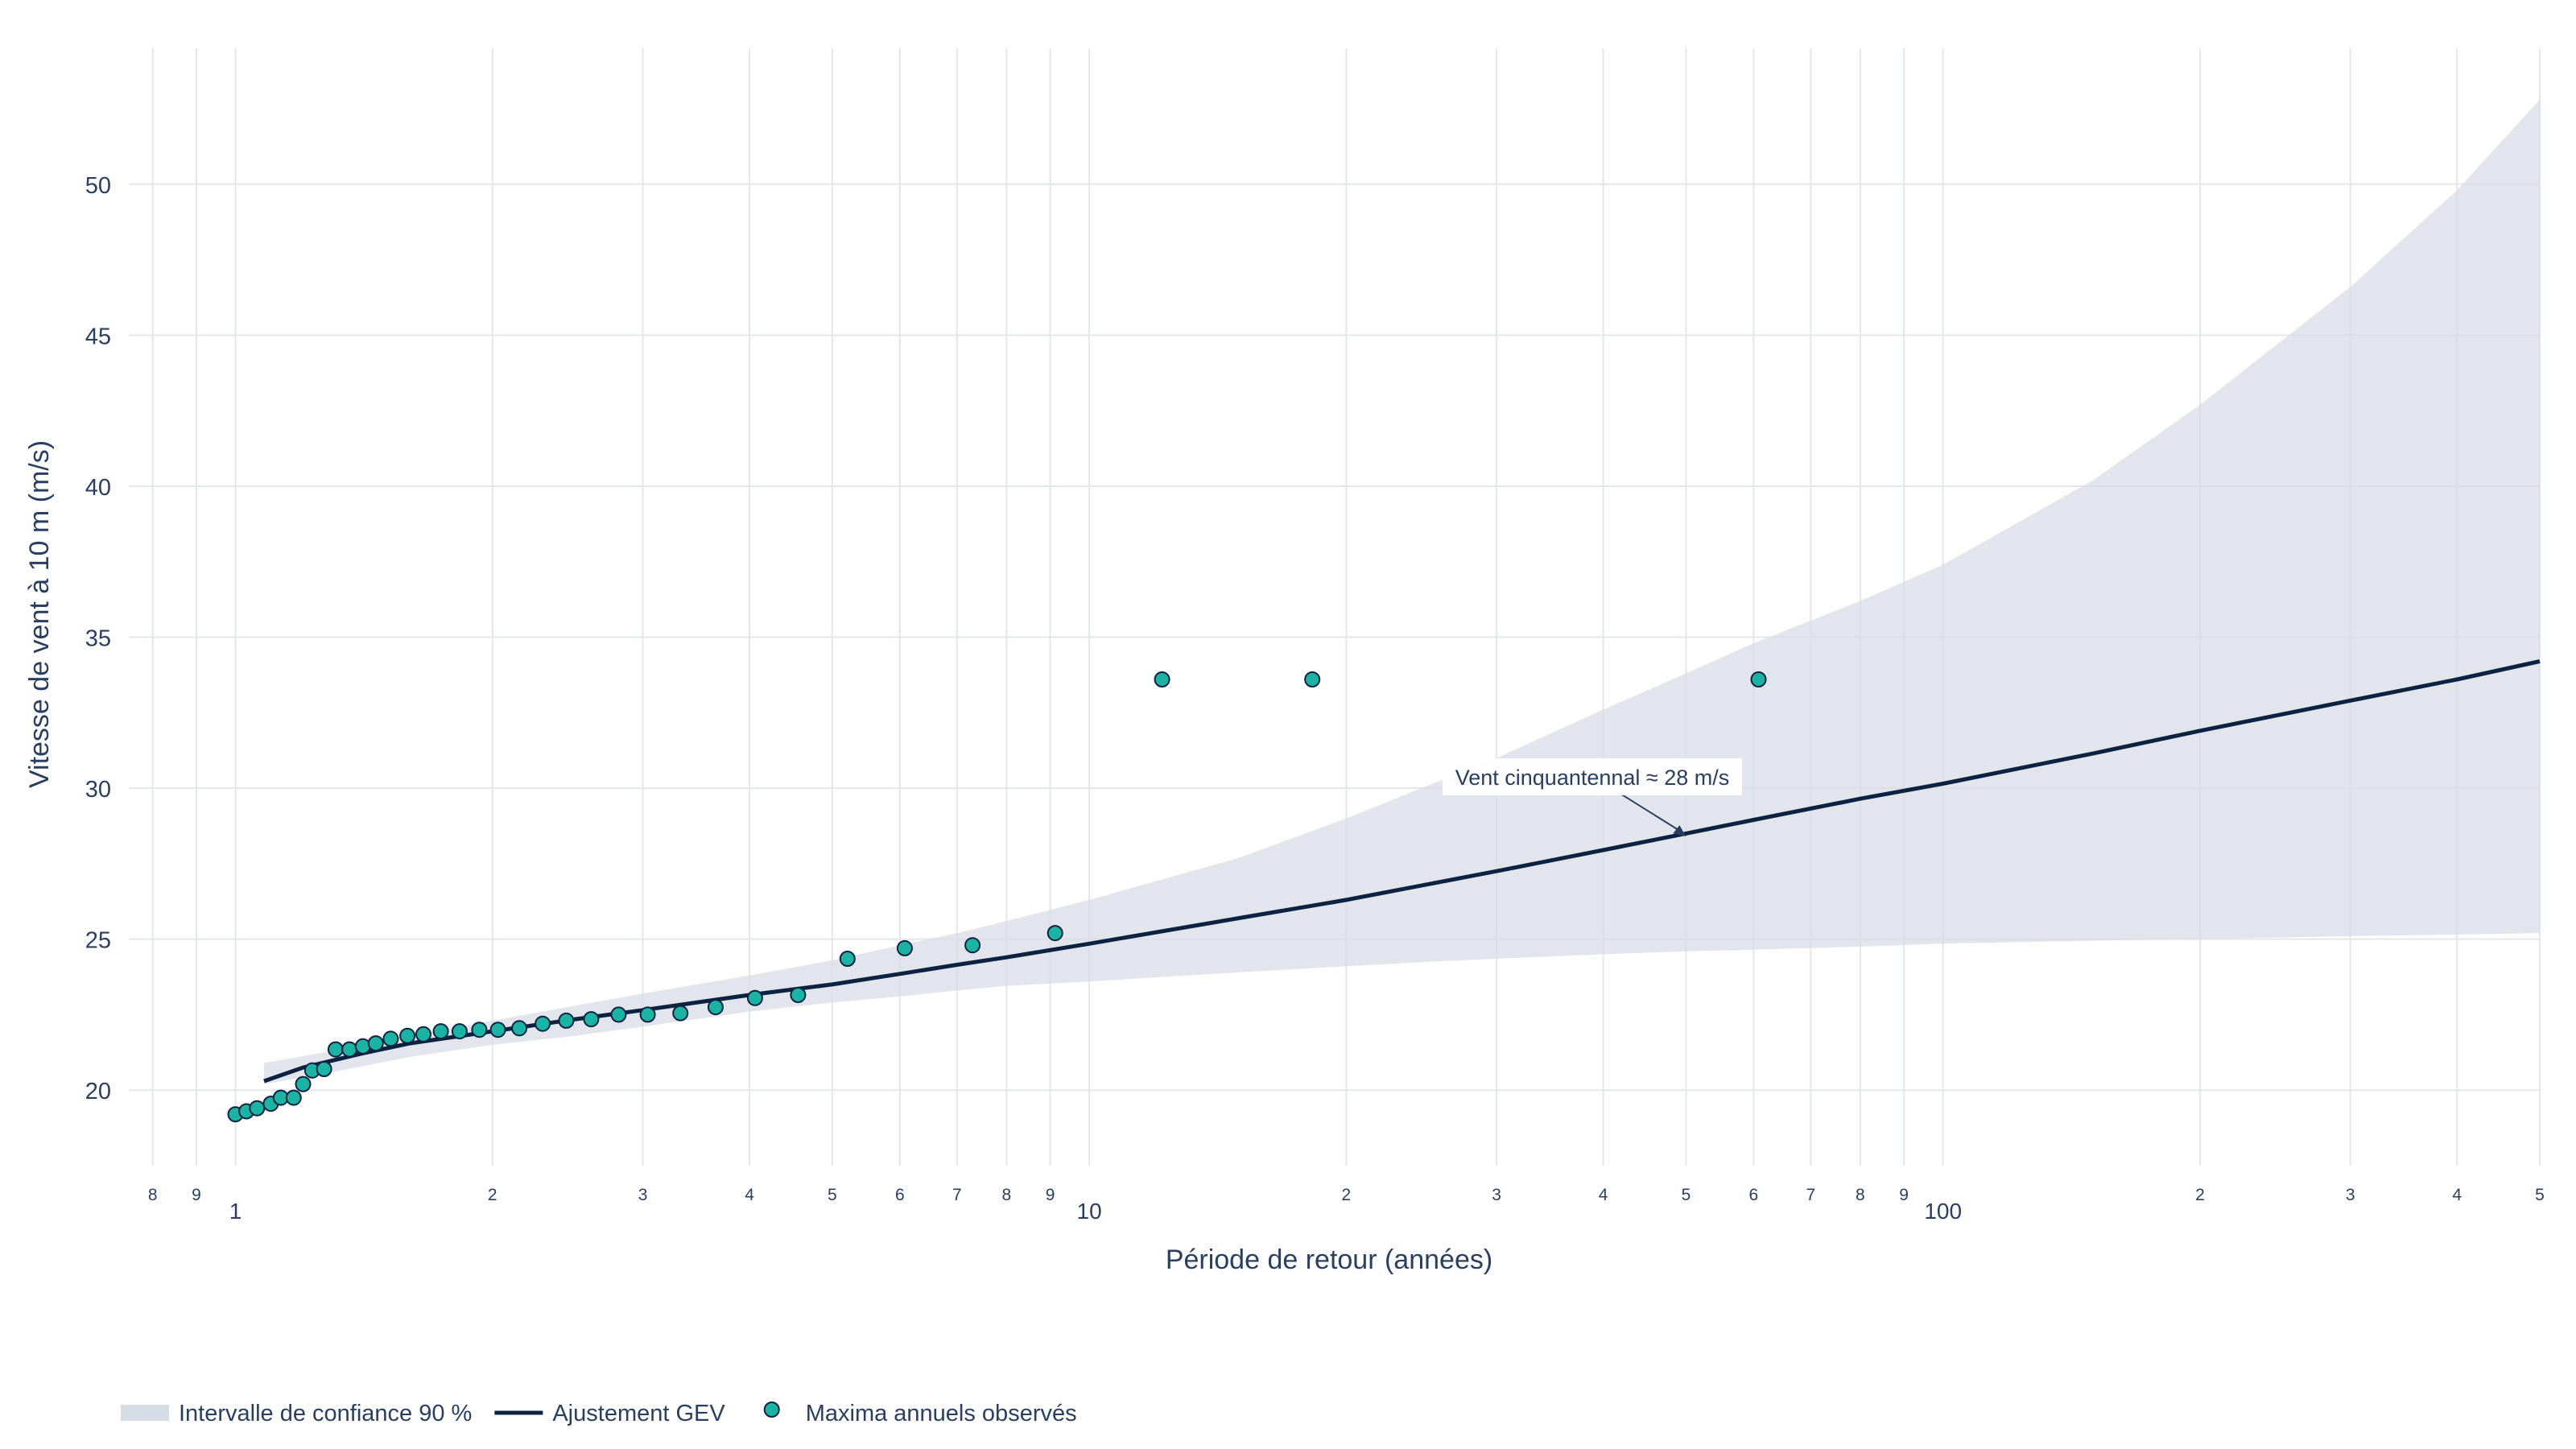 The image size is (2576, 1449). I want to click on y-tick-label: 20, so click(98, 1091).